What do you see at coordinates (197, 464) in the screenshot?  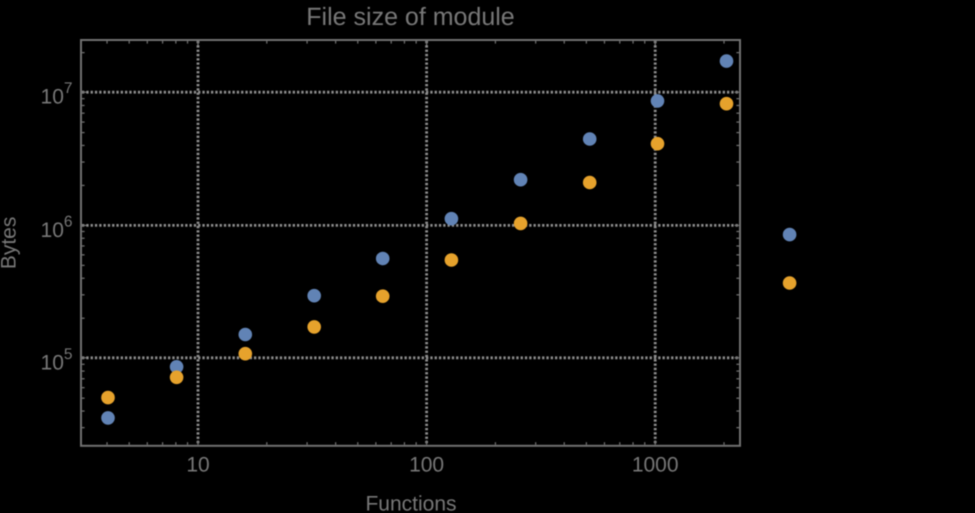 I see `svg-text: 10` at bounding box center [197, 464].